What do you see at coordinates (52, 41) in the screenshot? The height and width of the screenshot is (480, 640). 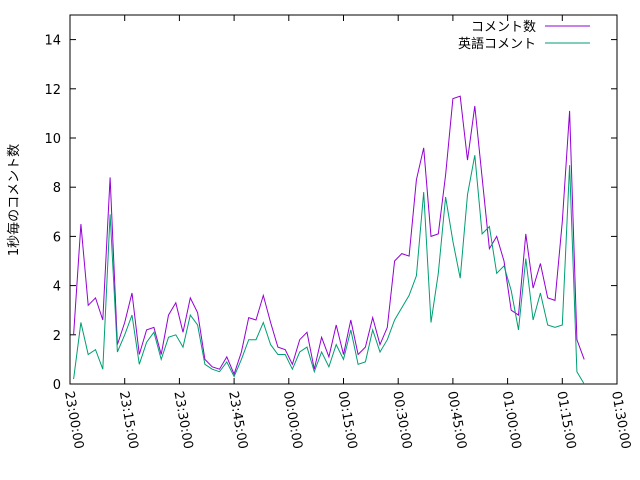 I see `y-tick-label: 14` at bounding box center [52, 41].